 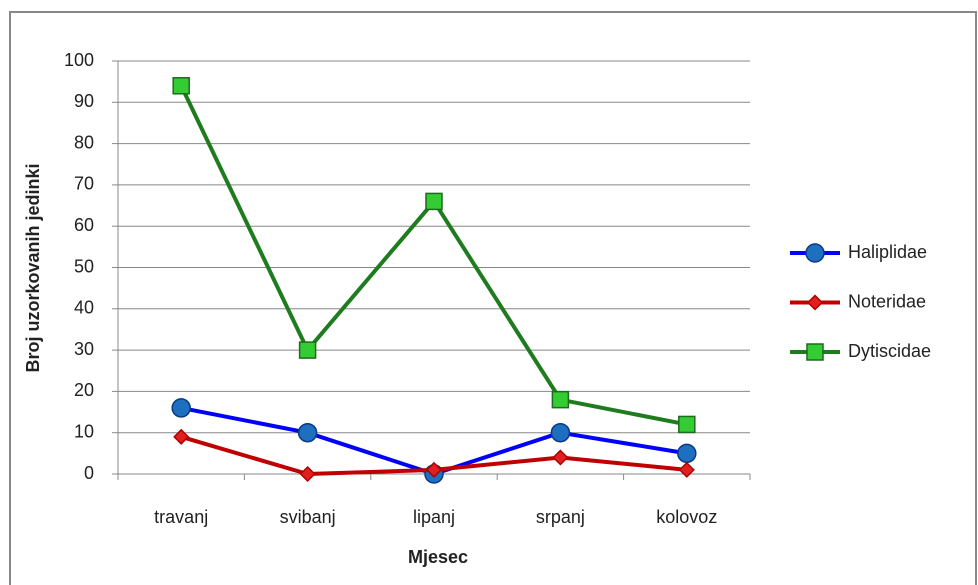 I want to click on x-tick-label: srpanj, so click(x=560, y=517).